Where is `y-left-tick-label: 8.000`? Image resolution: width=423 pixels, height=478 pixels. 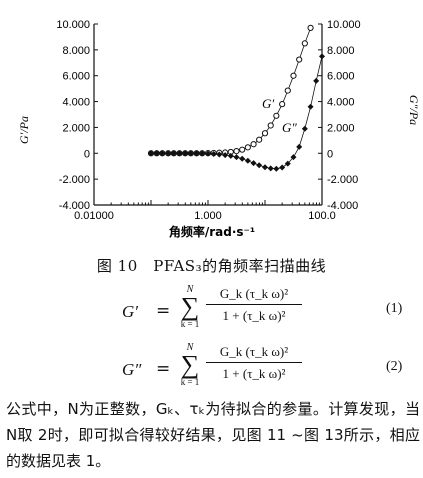 y-left-tick-label: 8.000 is located at coordinates (76, 51).